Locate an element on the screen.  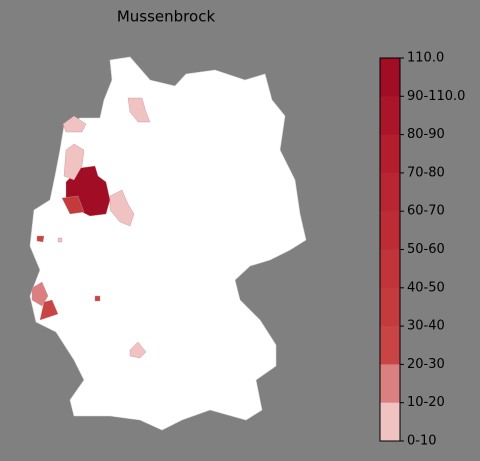
colorbar-label: 90-110.0 is located at coordinates (436, 96).